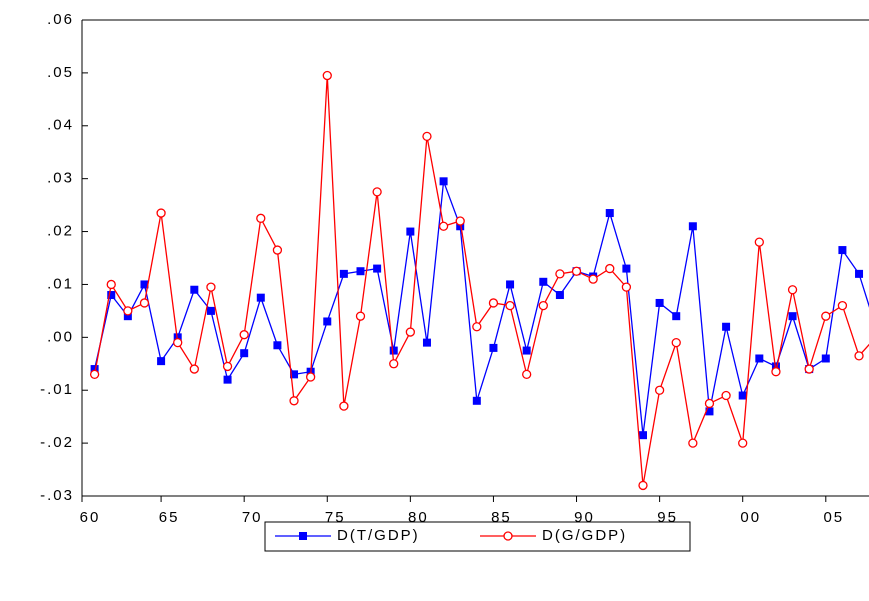  I want to click on y-tick-label: -.03, so click(57, 495).